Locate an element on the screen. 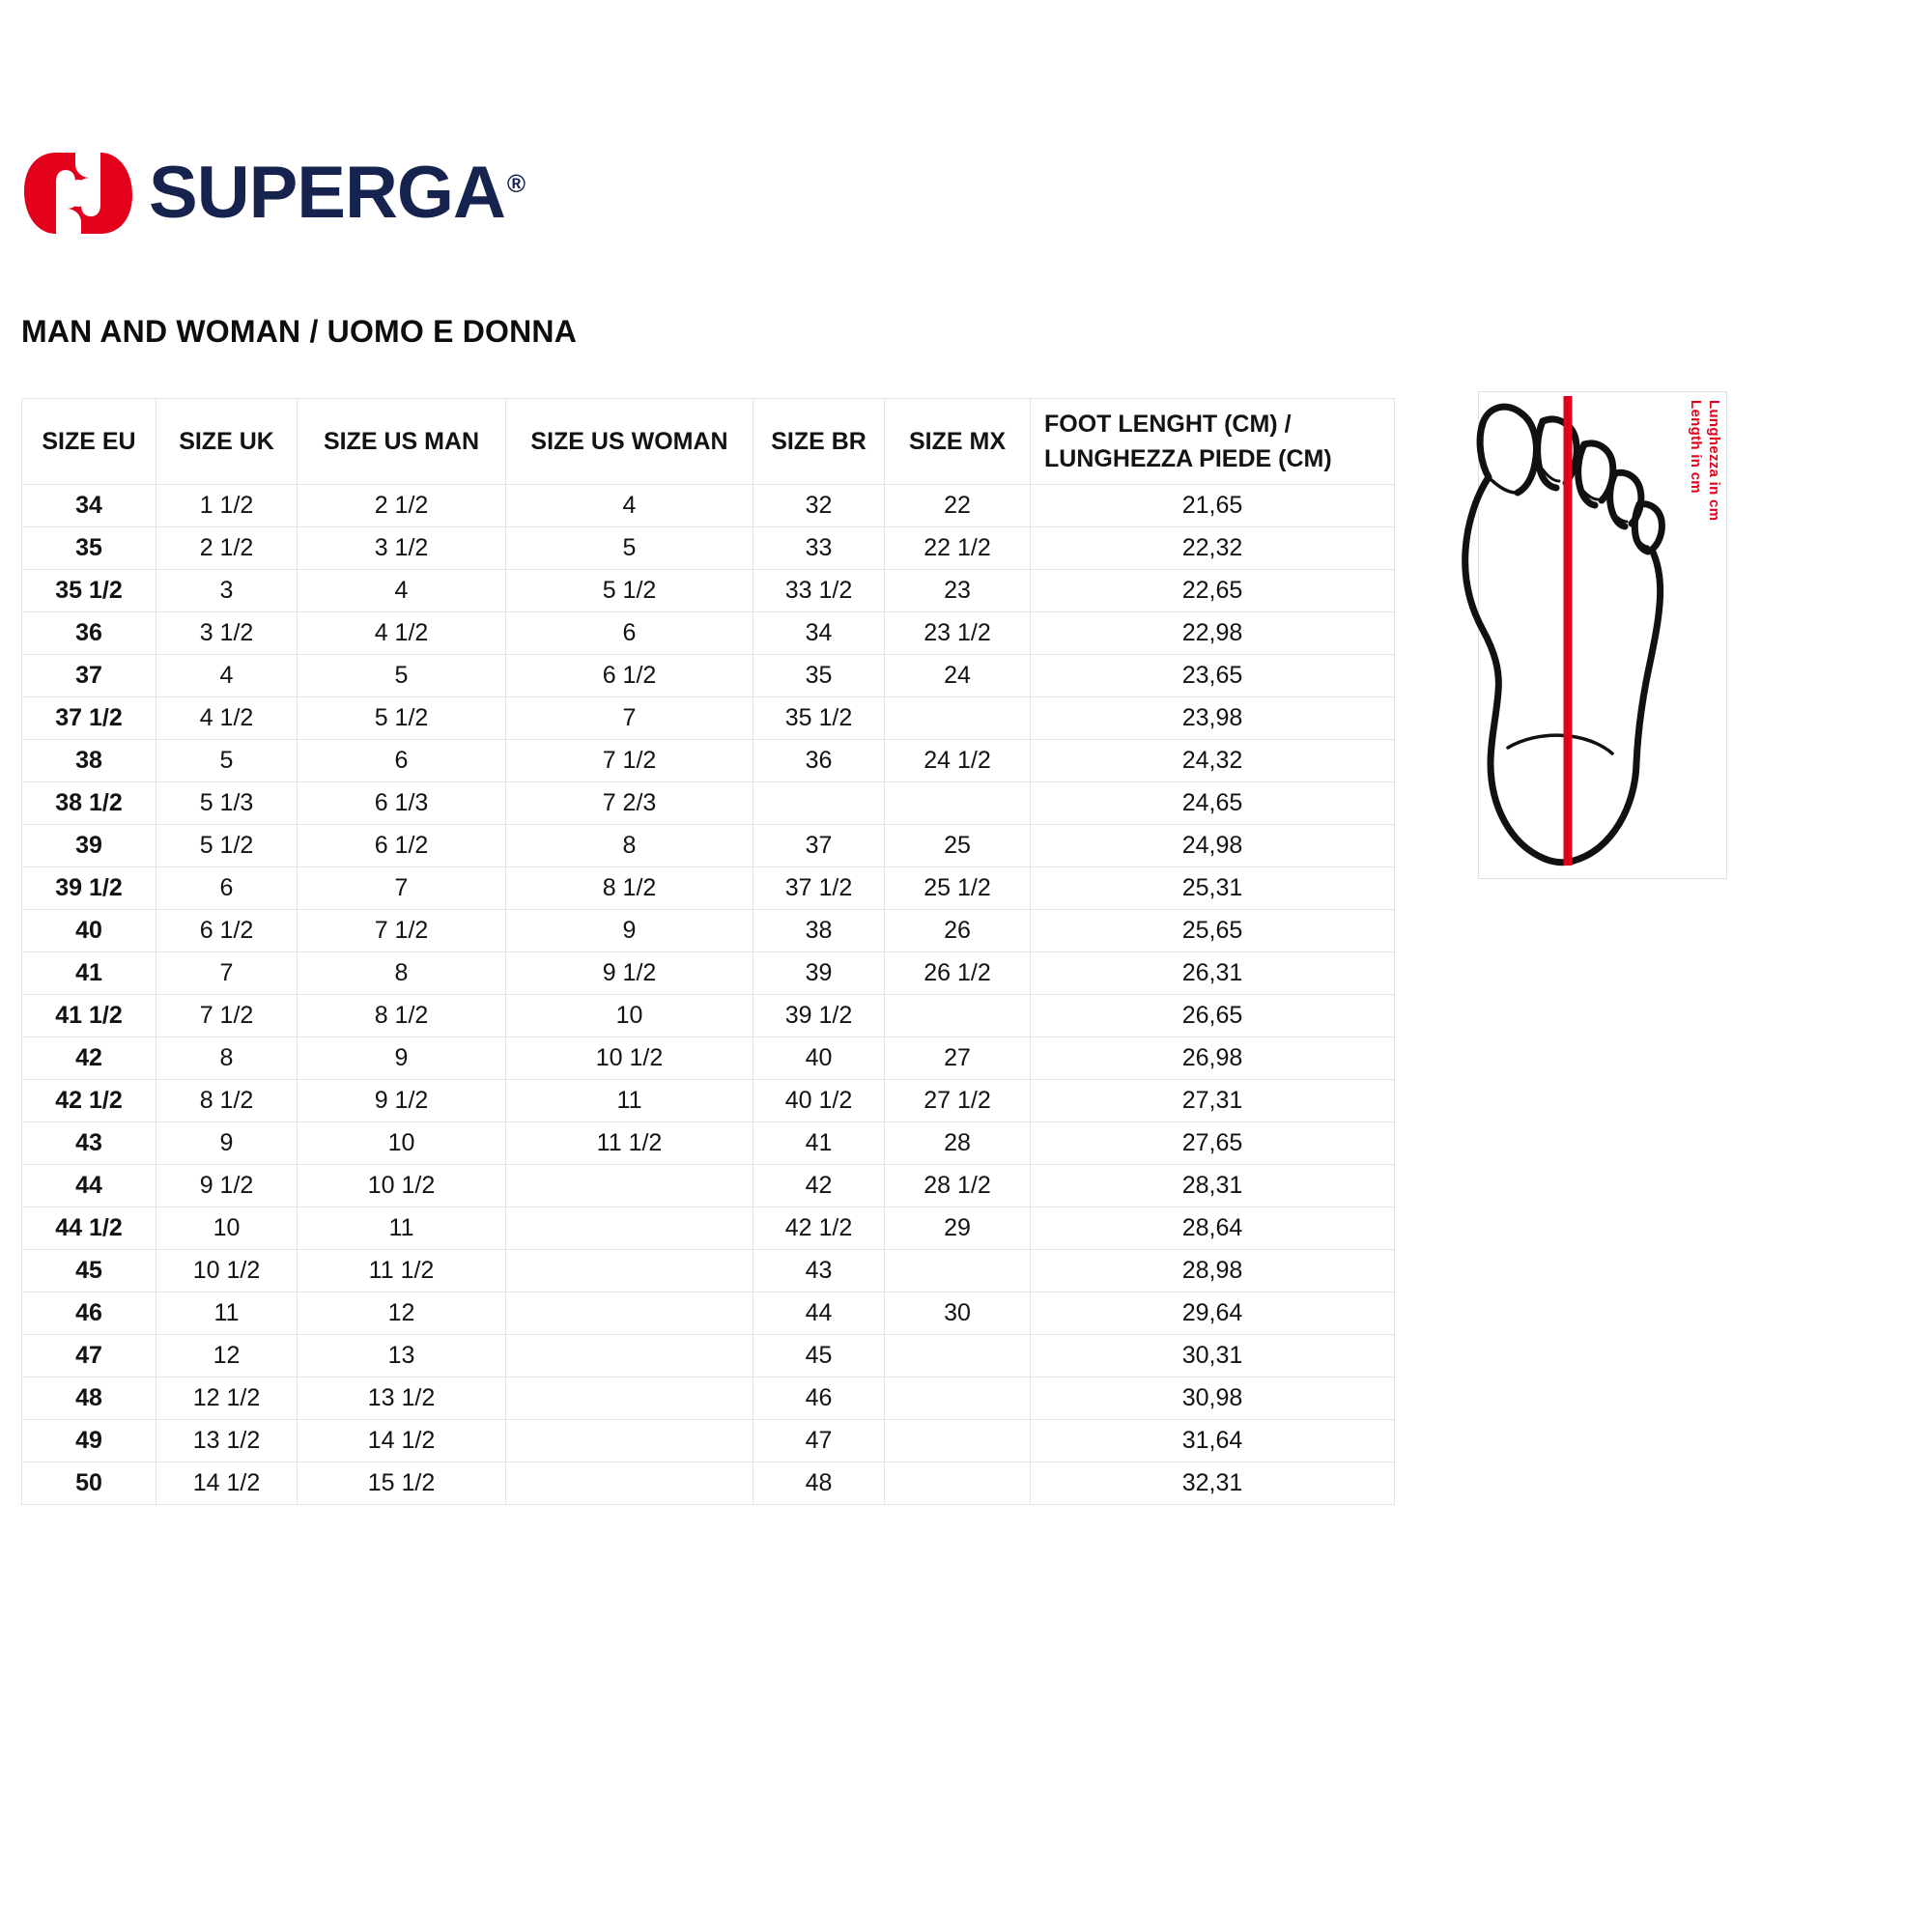  cell-size-us-woman: 6 1/2 is located at coordinates (629, 675).